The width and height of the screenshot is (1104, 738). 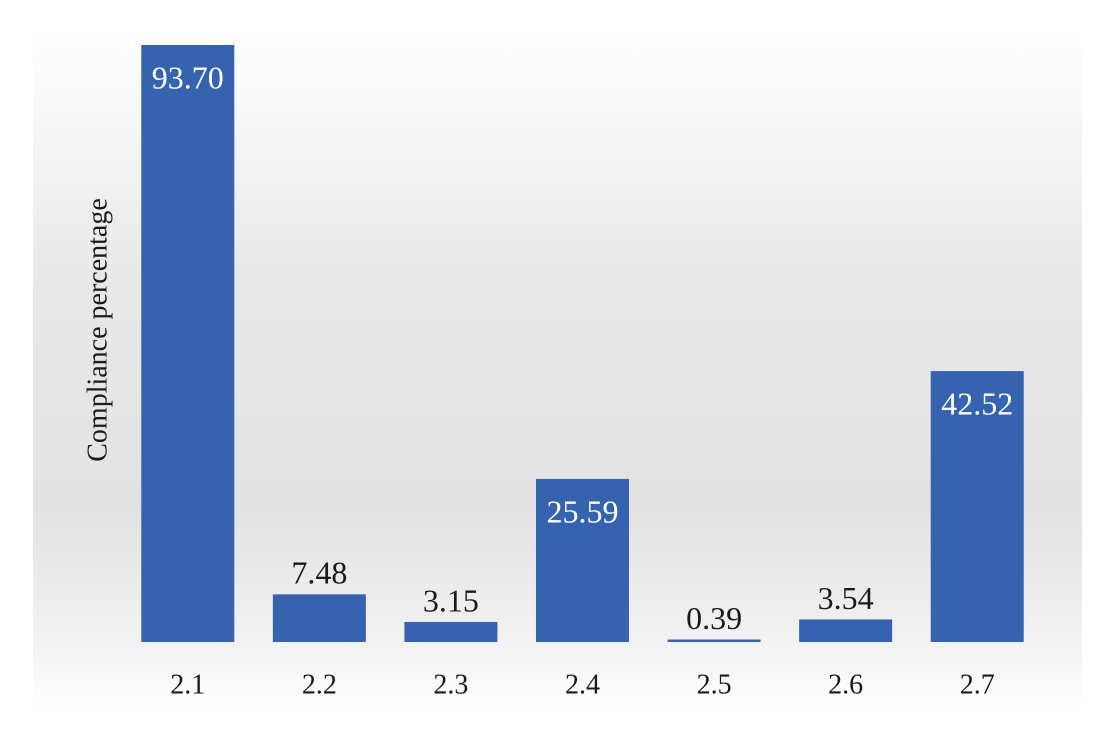 I want to click on x-tick-label: 2.4, so click(x=582, y=684).